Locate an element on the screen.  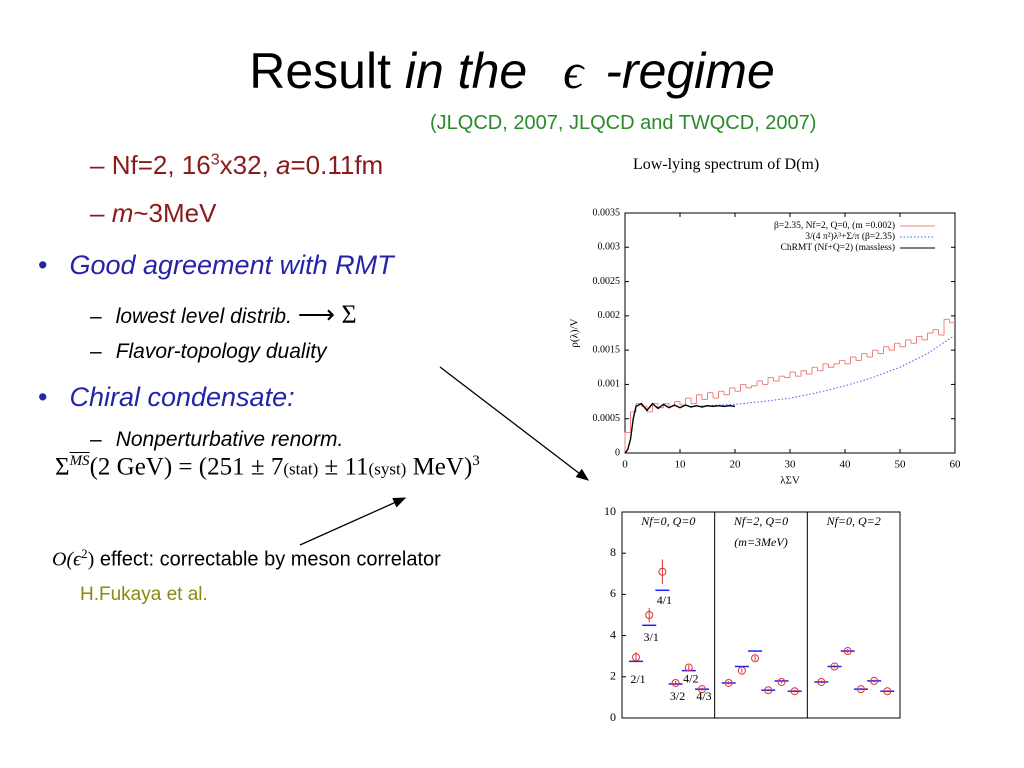
panel-note: (m=3MeV) is located at coordinates (760, 542).